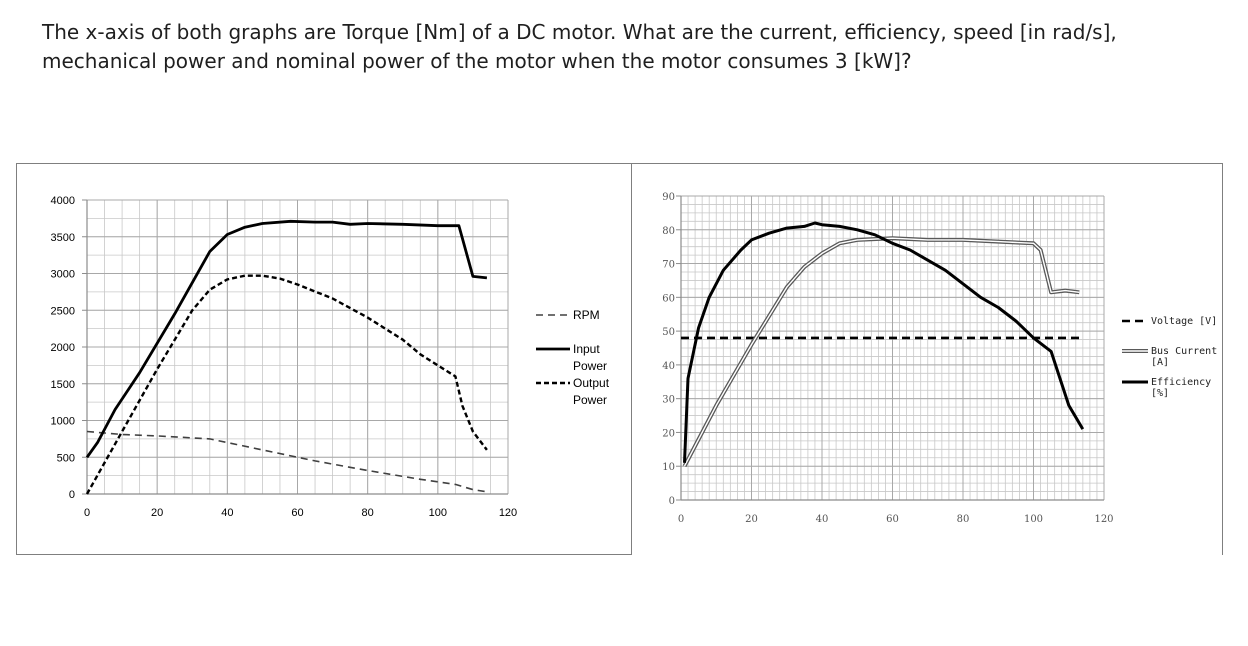 This screenshot has width=1248, height=646. What do you see at coordinates (881, 352) in the screenshot?
I see `right-series-bus-current-a` at bounding box center [881, 352].